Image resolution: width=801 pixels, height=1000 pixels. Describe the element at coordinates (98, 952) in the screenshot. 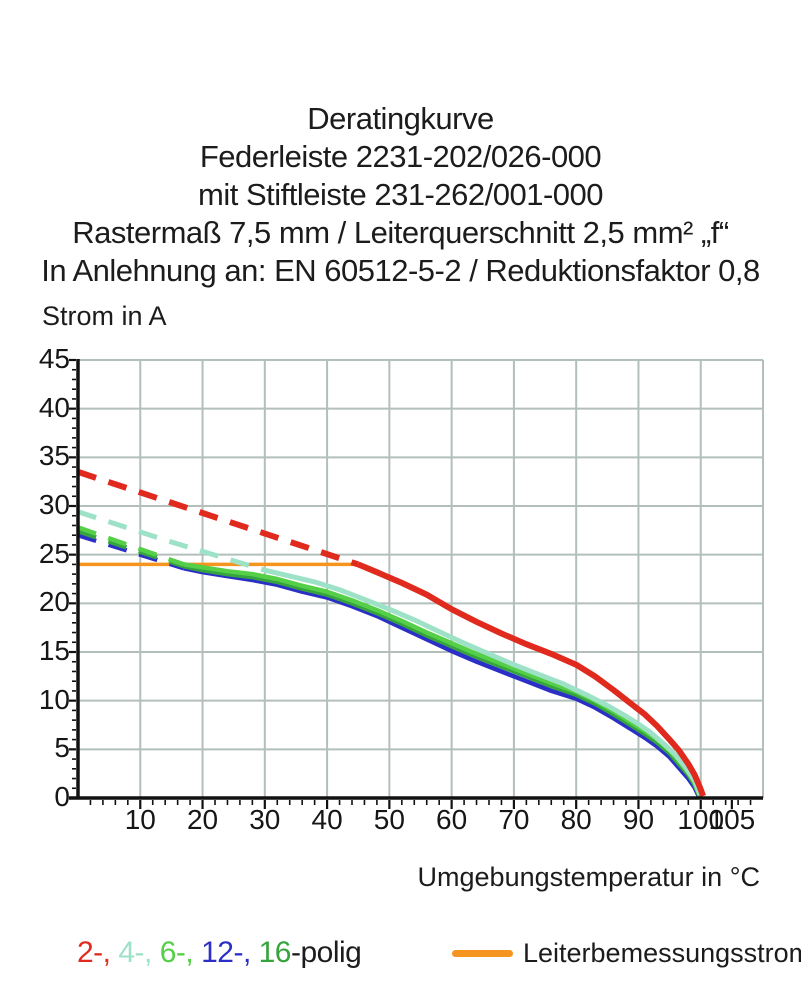

I see `legend-pole-item-0: 2-,` at that location.